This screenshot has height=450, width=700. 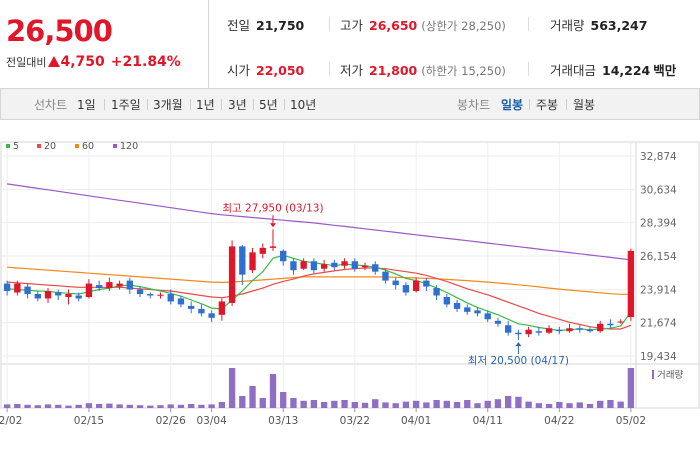 I want to click on tab-line-3m: 3개월, so click(x=168, y=105).